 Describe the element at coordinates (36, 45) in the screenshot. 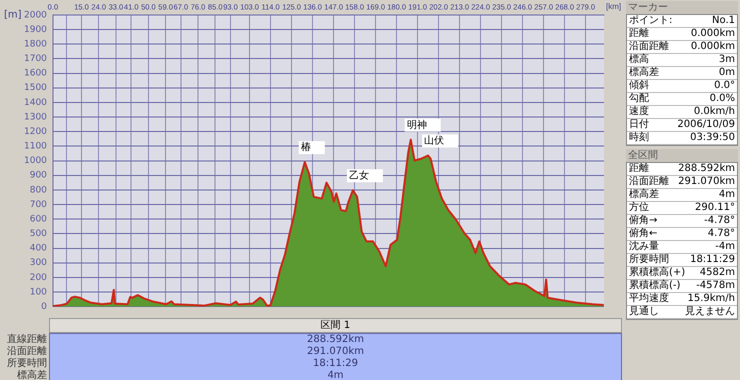

I see `y-tick-label: 1800` at that location.